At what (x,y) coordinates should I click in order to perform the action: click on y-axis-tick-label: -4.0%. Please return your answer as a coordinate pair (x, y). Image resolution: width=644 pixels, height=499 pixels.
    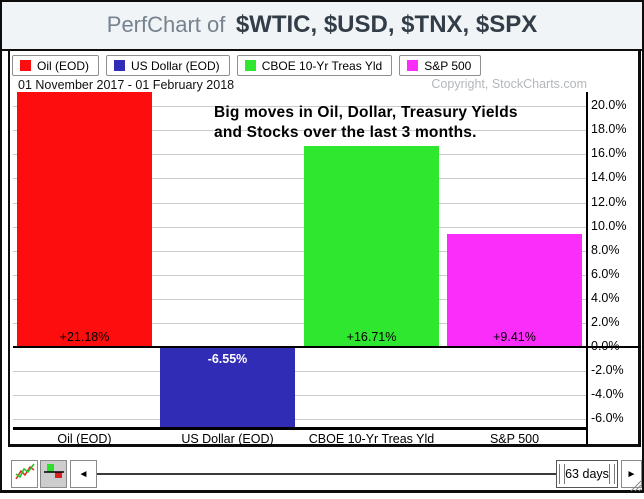
    Looking at the image, I should click on (607, 394).